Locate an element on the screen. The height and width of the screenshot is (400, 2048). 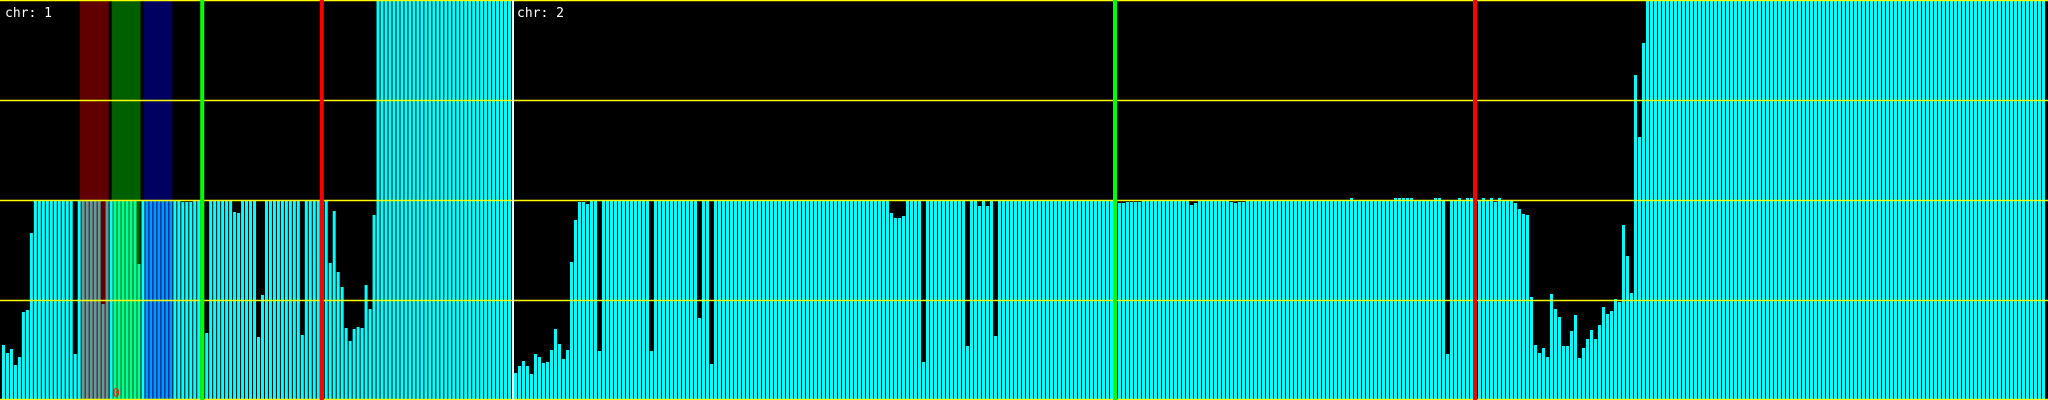
annotation-label: 0 is located at coordinates (116, 393).